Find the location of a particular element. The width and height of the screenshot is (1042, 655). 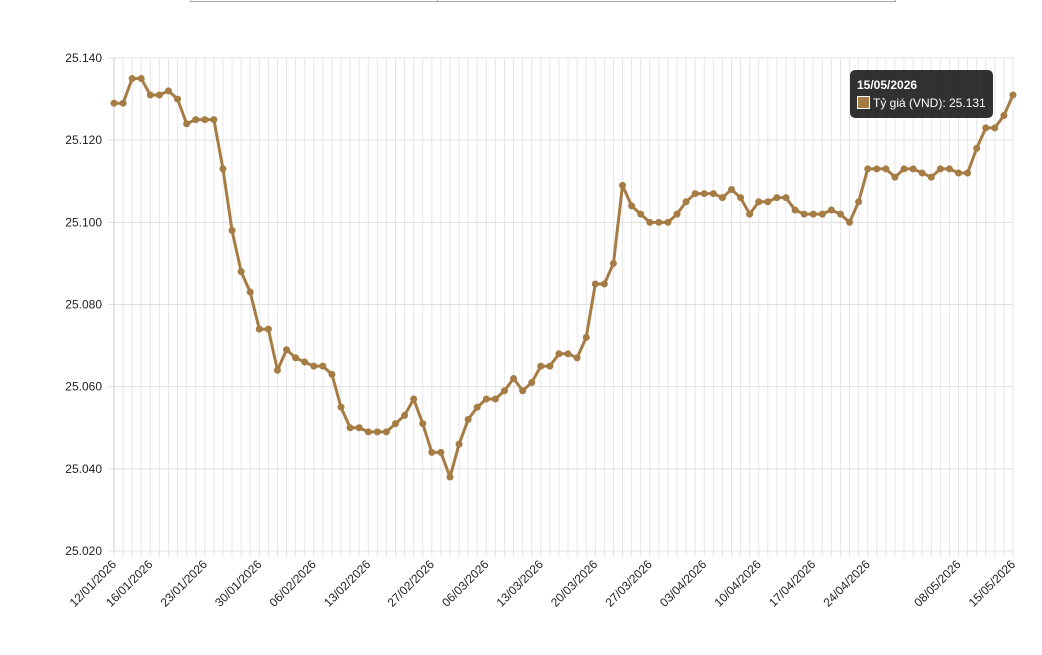

tooltip-swatch is located at coordinates (863, 102).